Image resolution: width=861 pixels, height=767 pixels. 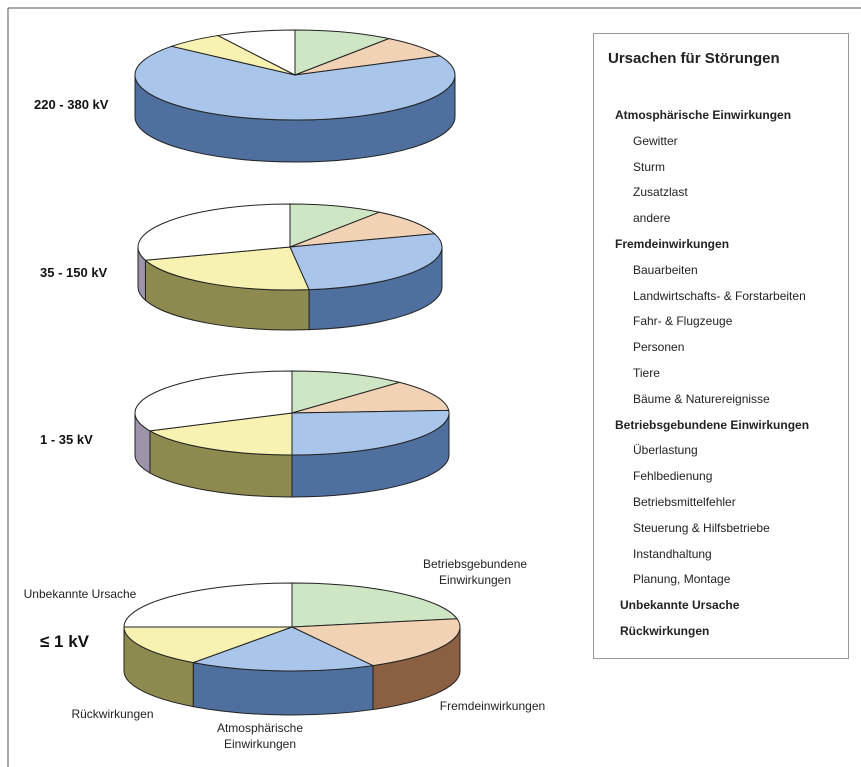 What do you see at coordinates (659, 347) in the screenshot?
I see `legend-item: Personen` at bounding box center [659, 347].